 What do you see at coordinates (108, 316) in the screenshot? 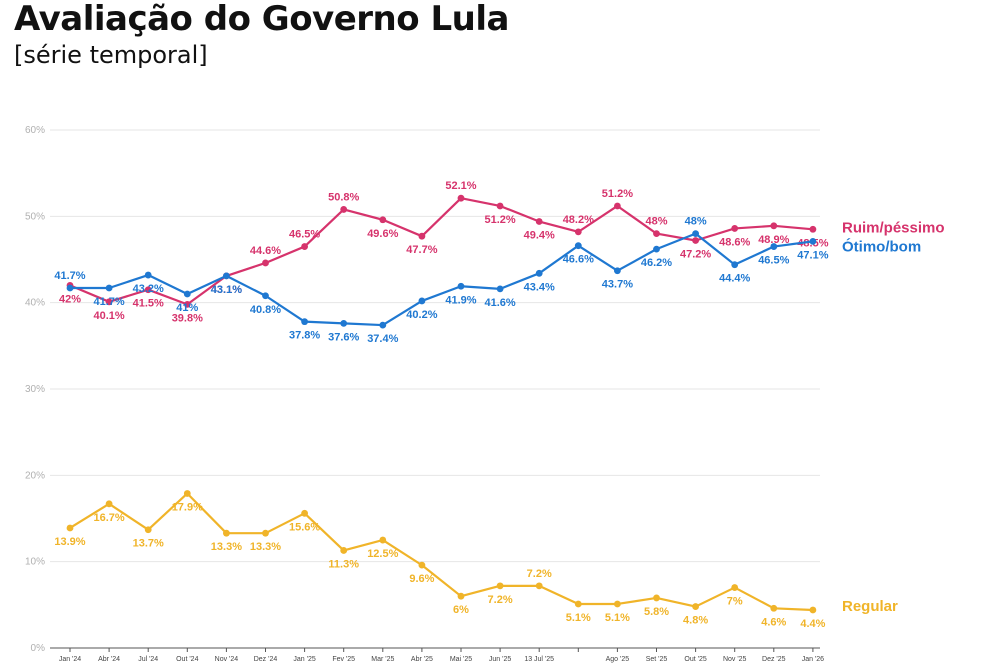
I see `data-label: 40.1%` at bounding box center [108, 316].